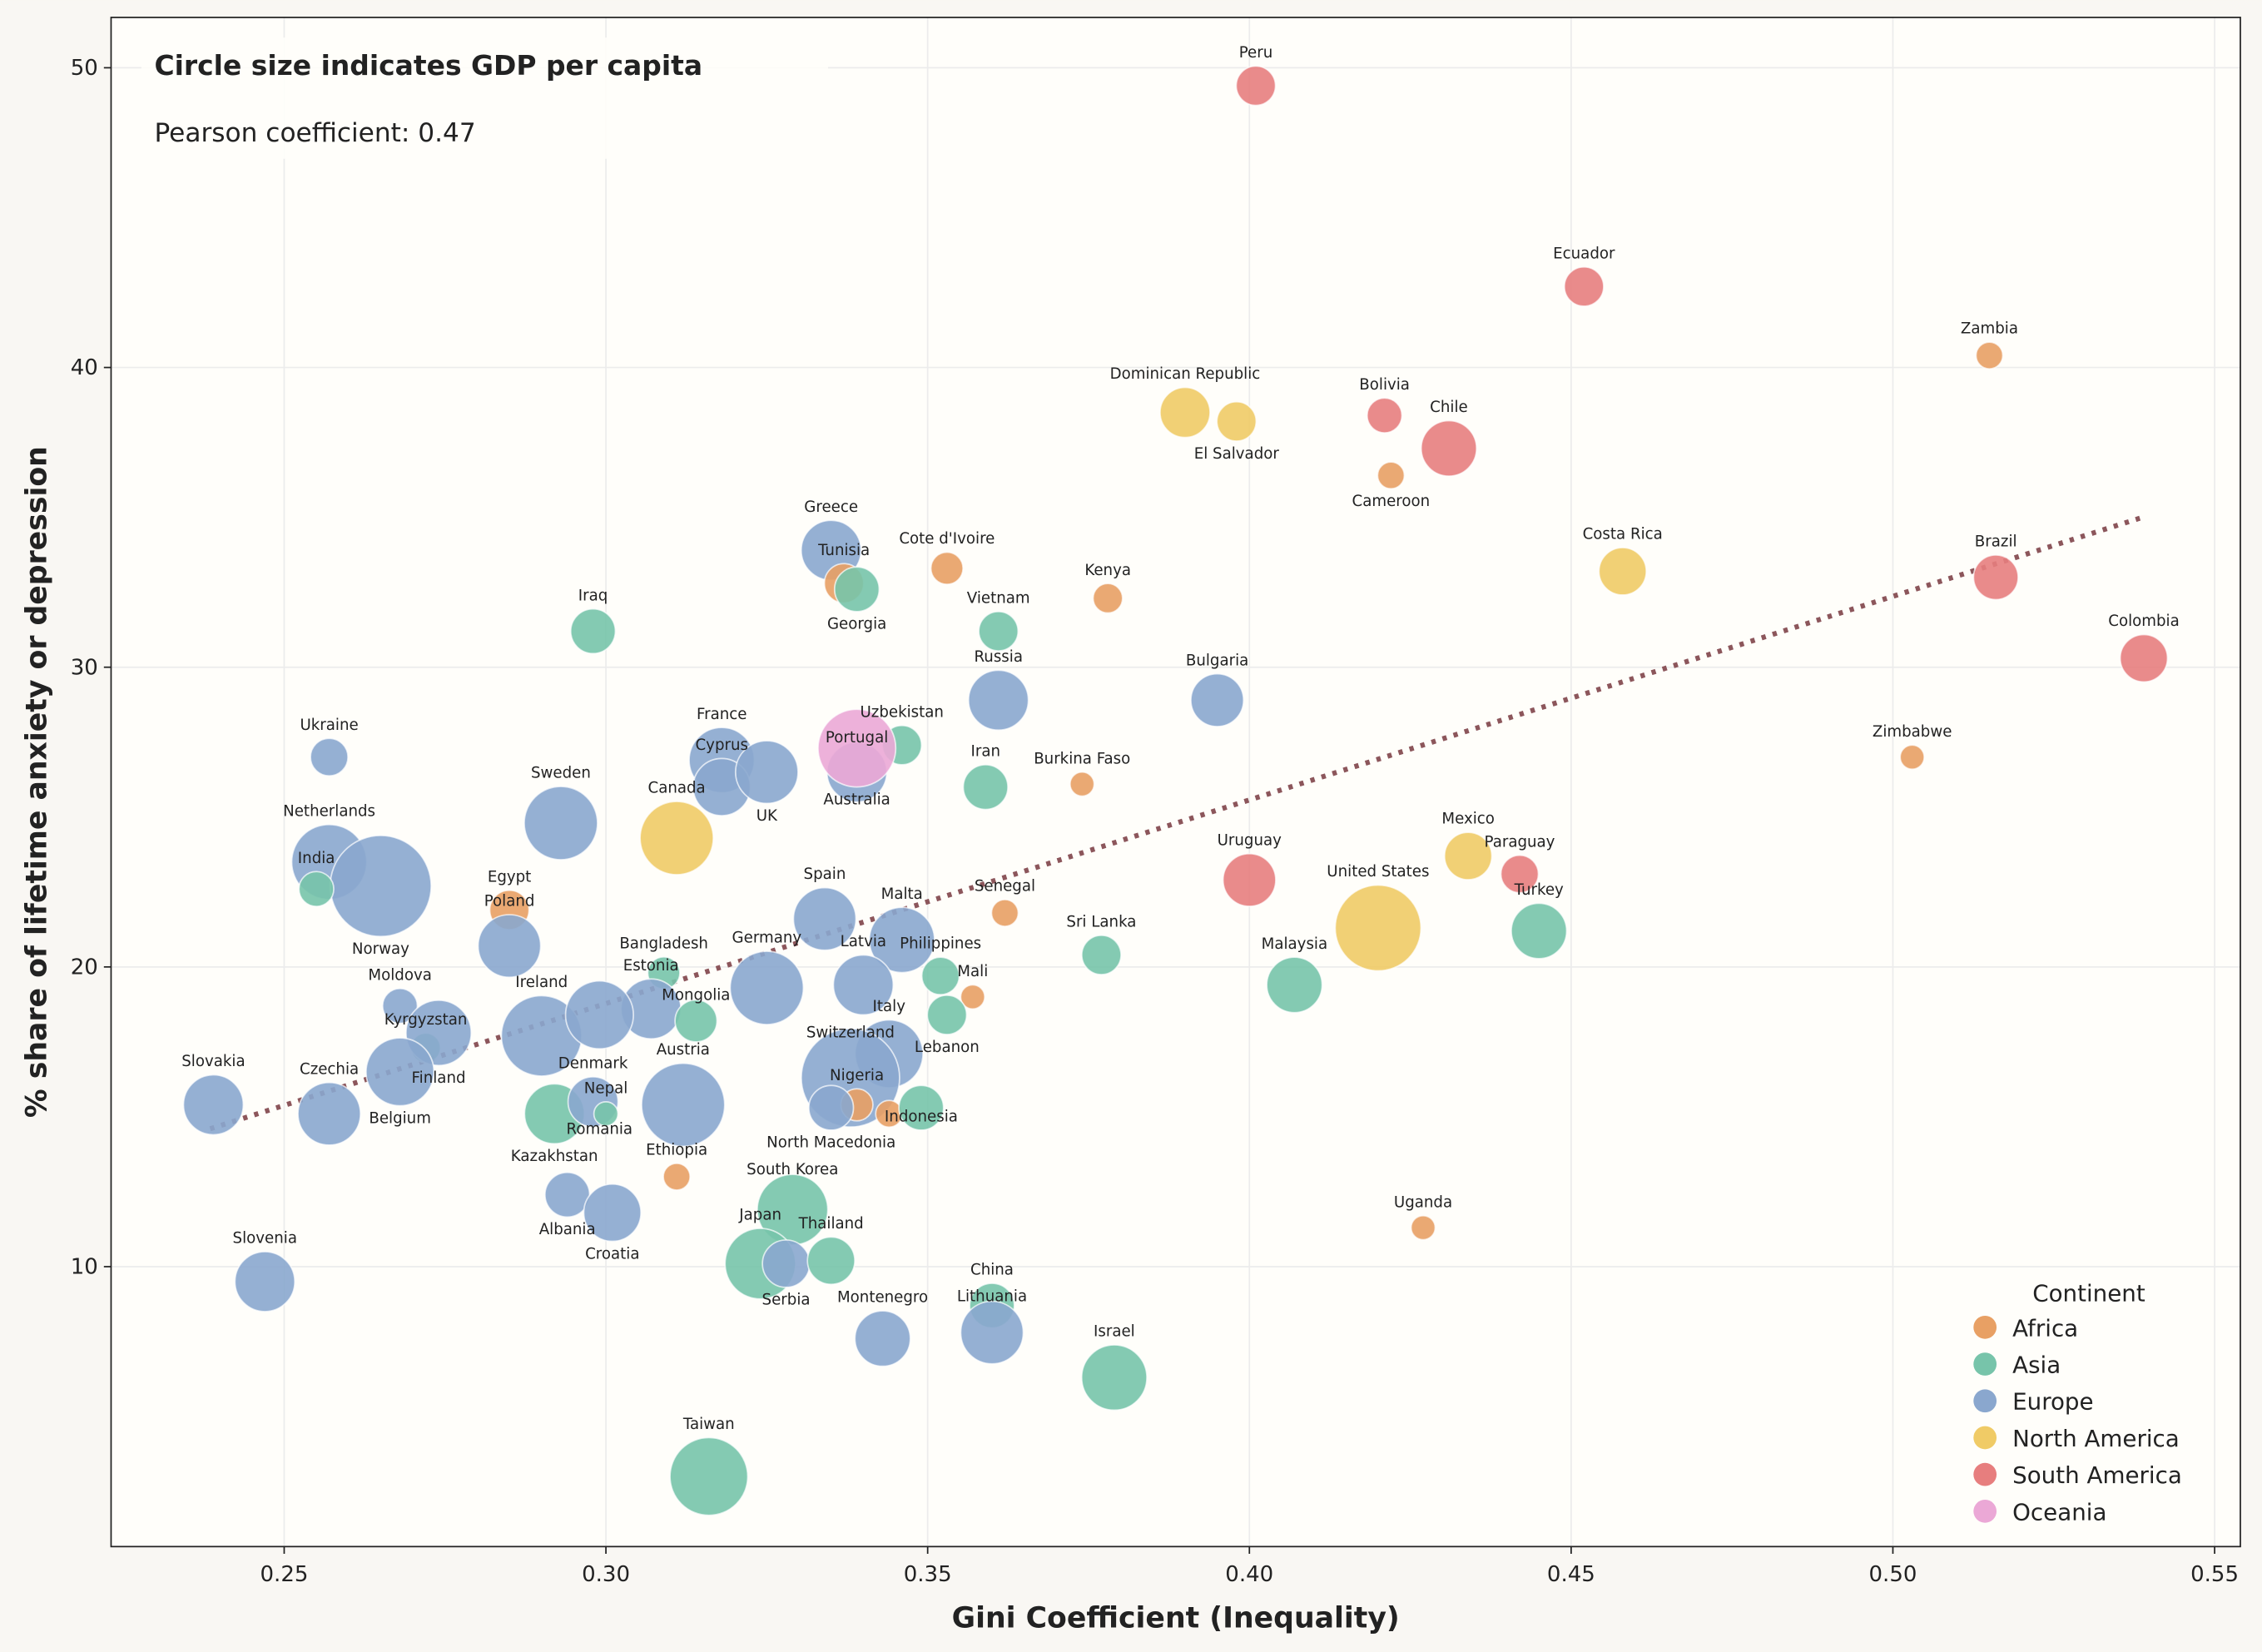  Describe the element at coordinates (439, 1078) in the screenshot. I see `point-label: Finland` at that location.